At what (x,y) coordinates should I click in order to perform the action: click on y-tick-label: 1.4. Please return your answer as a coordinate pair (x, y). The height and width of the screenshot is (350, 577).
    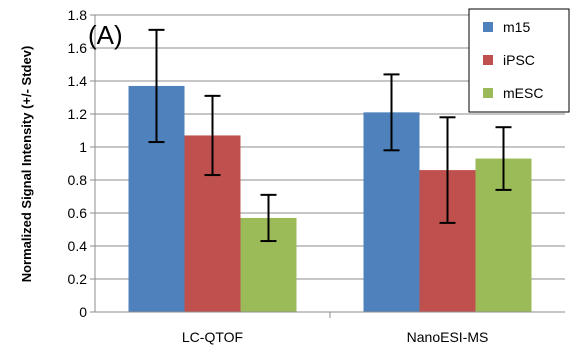
    Looking at the image, I should click on (78, 81).